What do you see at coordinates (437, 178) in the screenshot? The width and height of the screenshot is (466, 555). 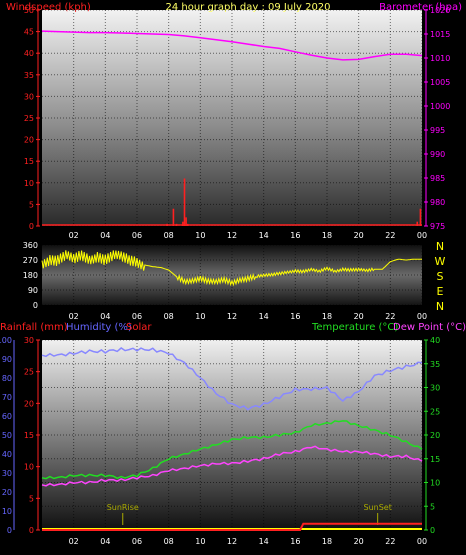 I see `baro-tick-label: 985` at bounding box center [437, 178].